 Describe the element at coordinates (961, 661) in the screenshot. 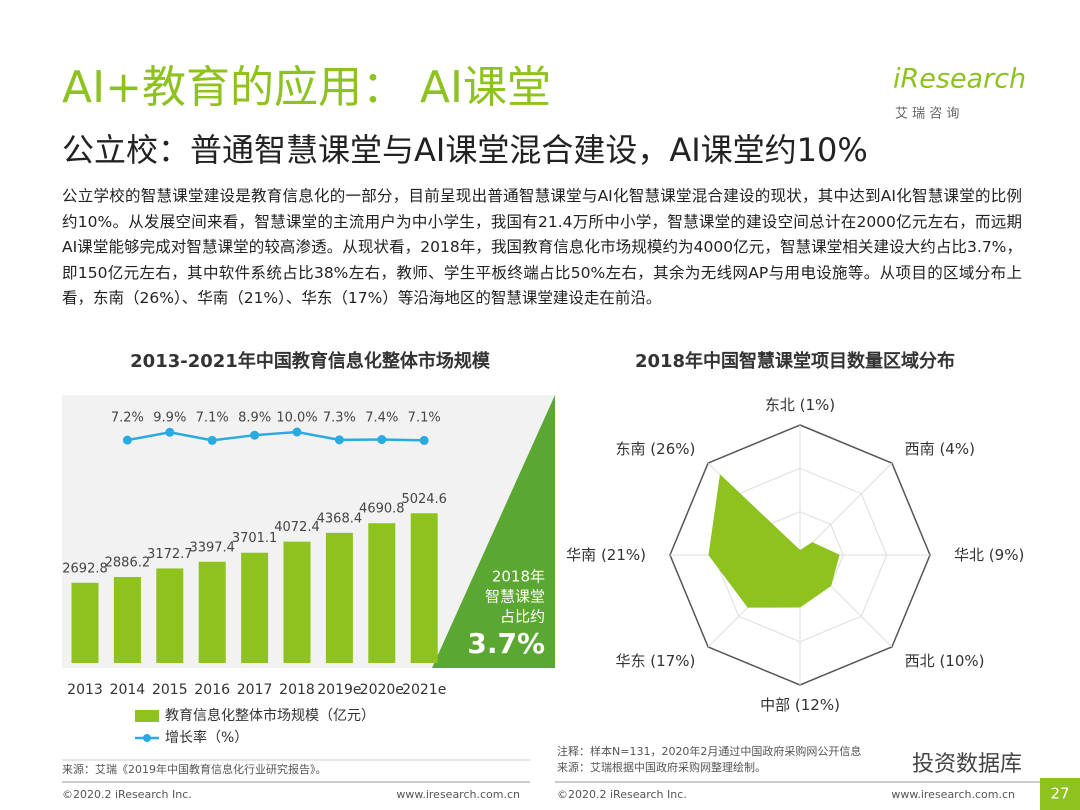

I see `data-label: (10%)` at that location.